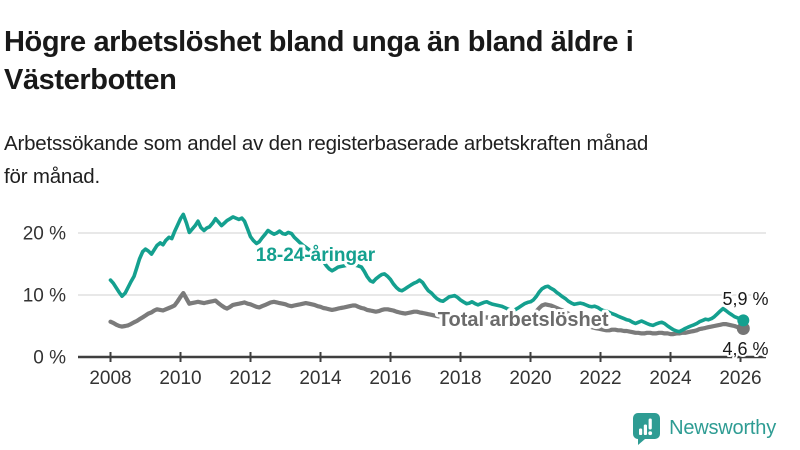  What do you see at coordinates (44, 234) in the screenshot?
I see `y-tick-label: 20 %` at bounding box center [44, 234].